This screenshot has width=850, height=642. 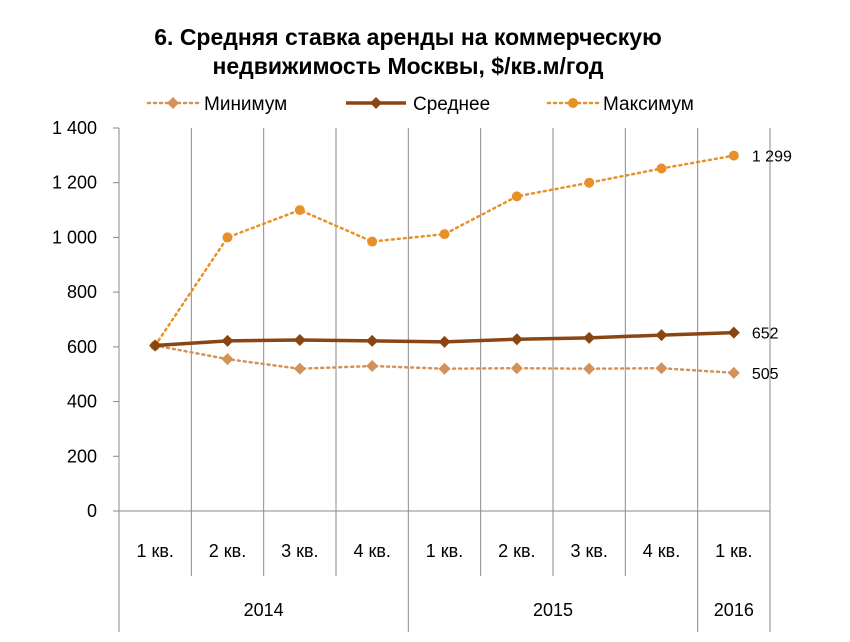 What do you see at coordinates (765, 374) in the screenshot?
I see `end-value-label: 505` at bounding box center [765, 374].